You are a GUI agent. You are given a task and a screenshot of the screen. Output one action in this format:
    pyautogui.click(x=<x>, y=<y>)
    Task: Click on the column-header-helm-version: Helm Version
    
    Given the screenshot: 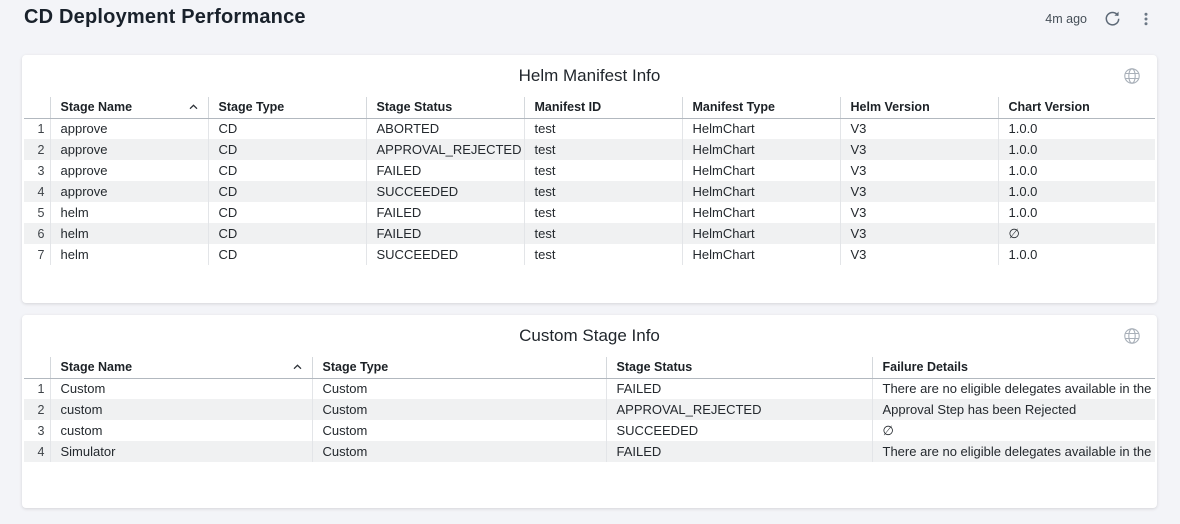 What is the action you would take?
    pyautogui.click(x=919, y=108)
    